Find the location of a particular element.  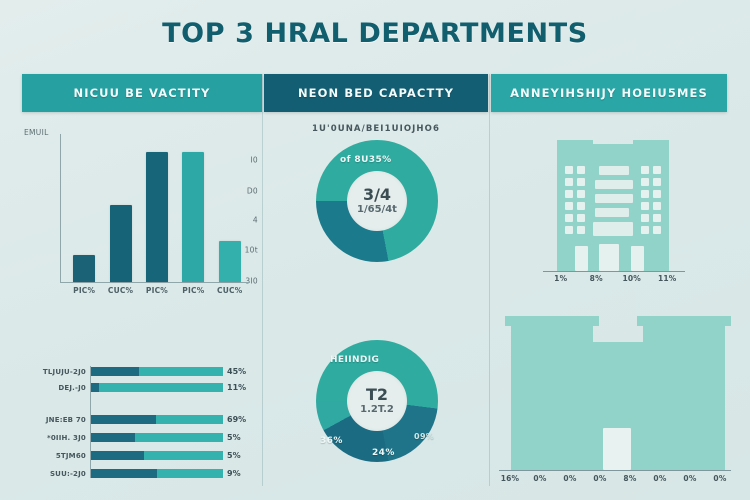

y-axis-tick-4: 10t is located at coordinates (251, 250).